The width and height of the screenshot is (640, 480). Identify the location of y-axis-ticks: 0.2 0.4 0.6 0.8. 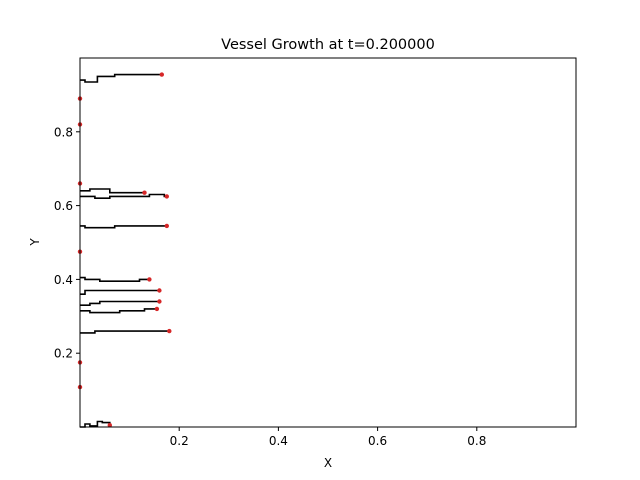
(67, 243).